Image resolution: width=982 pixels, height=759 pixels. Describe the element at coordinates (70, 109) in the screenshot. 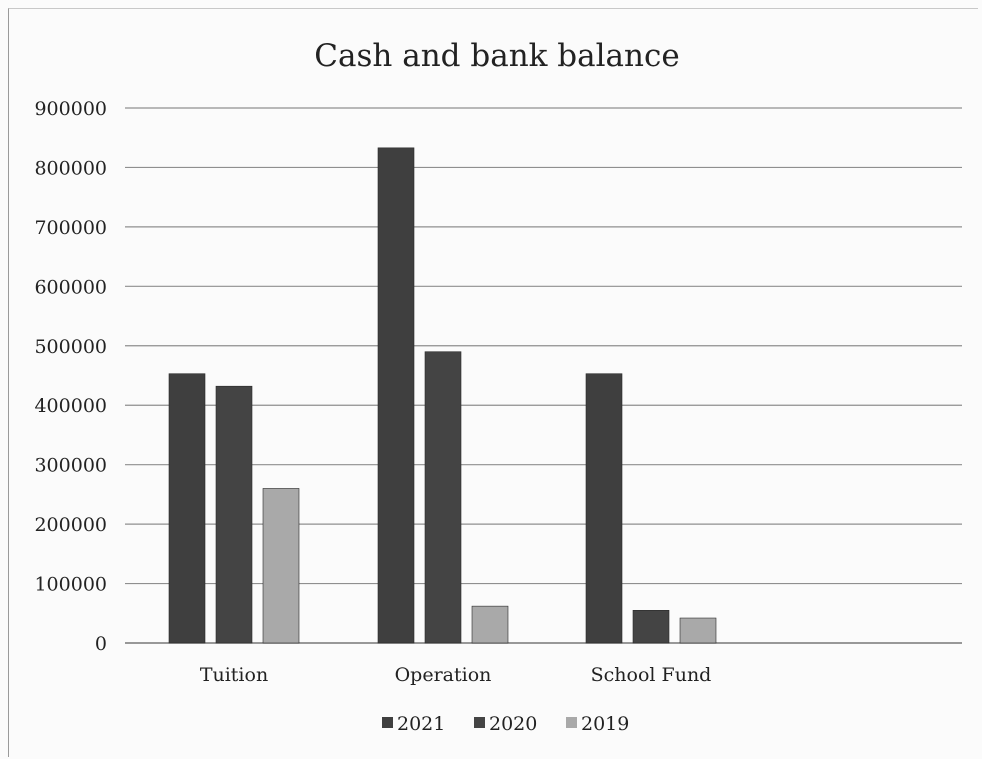

I see `y-tick-label: 900000` at that location.